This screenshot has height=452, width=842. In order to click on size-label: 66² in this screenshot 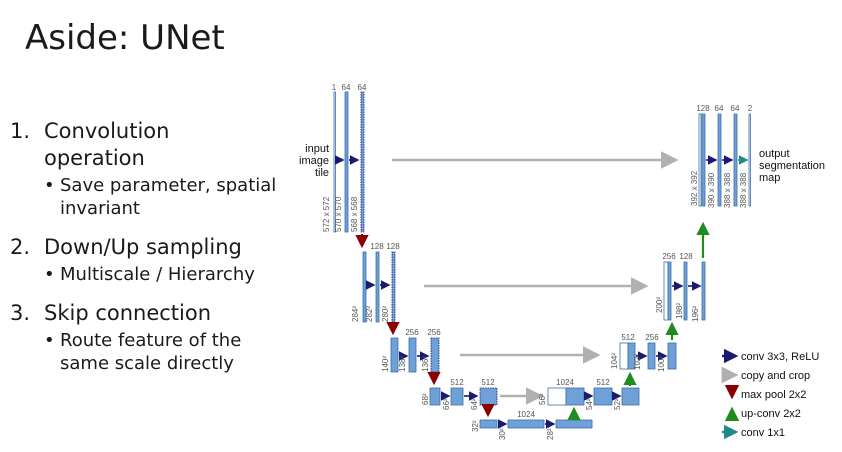, I will do `click(446, 404)`.